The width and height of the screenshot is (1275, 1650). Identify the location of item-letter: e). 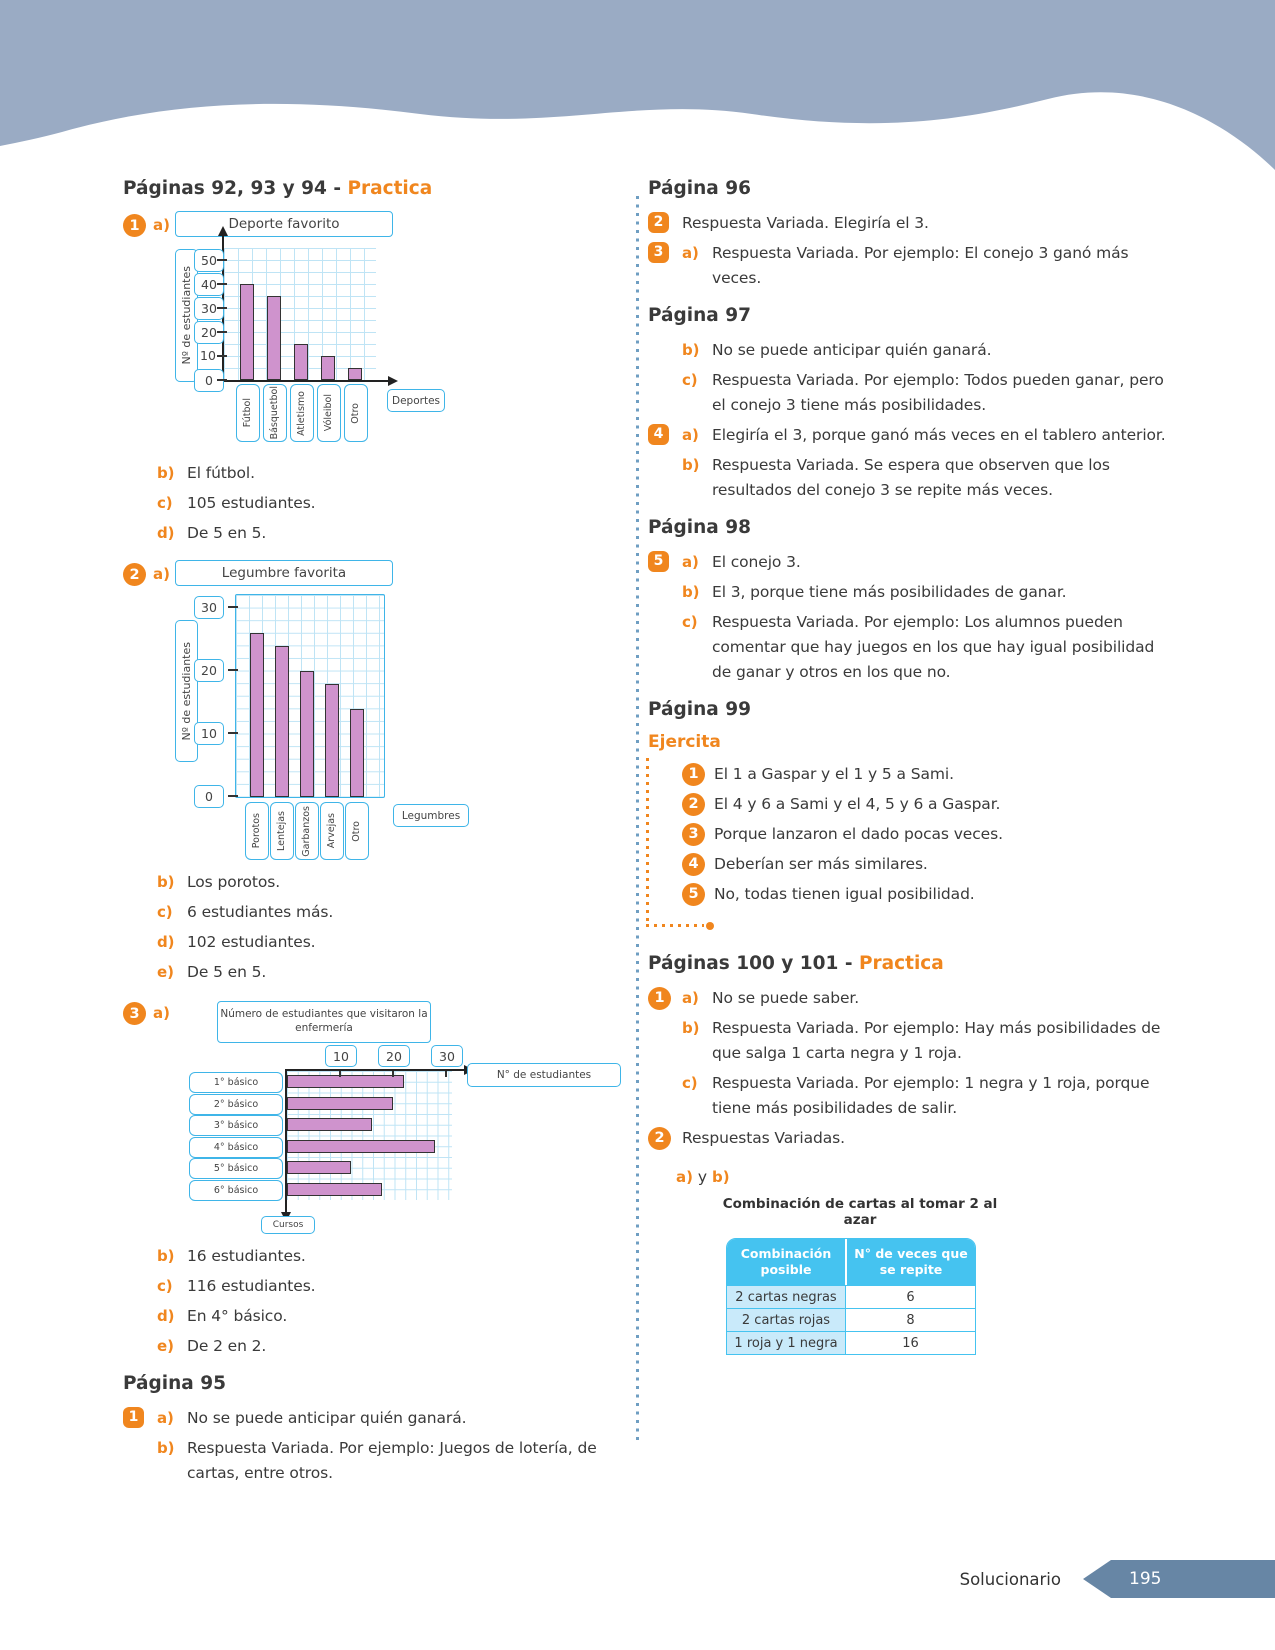
(165, 972).